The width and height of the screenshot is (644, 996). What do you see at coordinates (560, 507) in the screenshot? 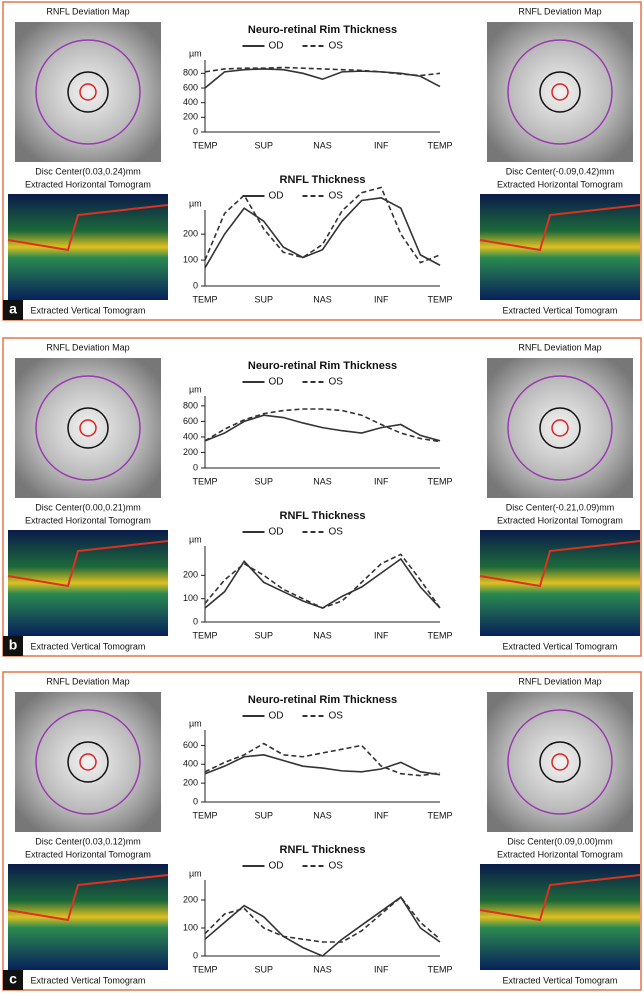
I see `disc-center: Disc Center(-0.21,0.09)mm` at bounding box center [560, 507].